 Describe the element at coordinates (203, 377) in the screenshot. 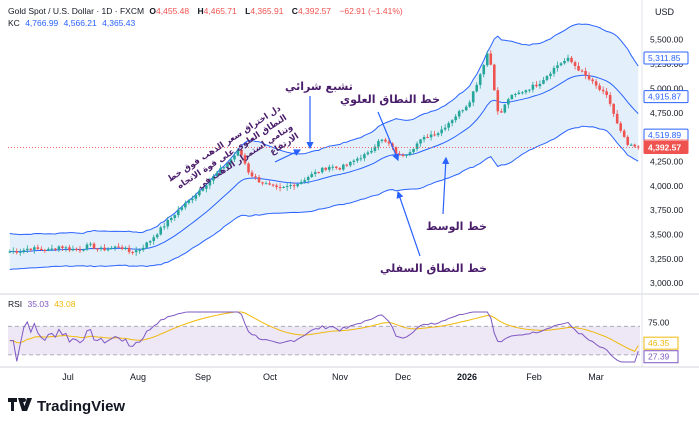

I see `x-tick-label: Sep` at that location.